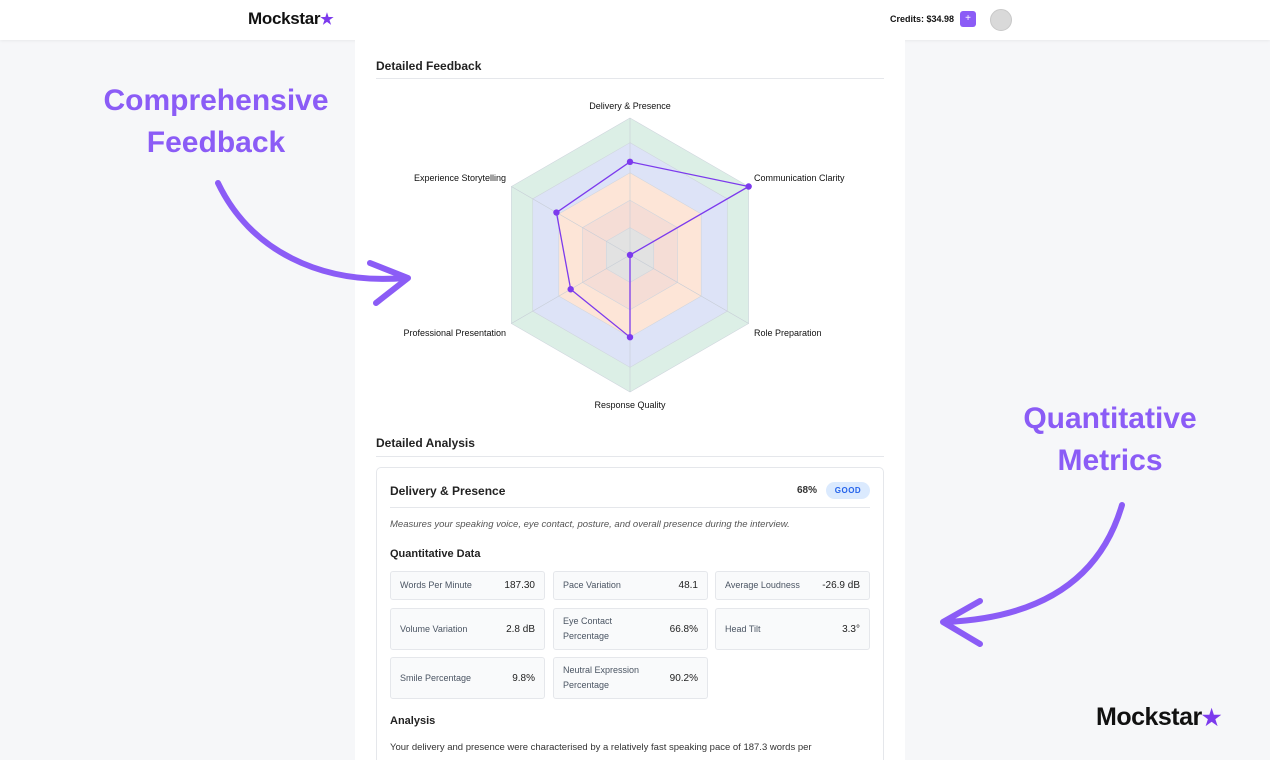 The width and height of the screenshot is (1270, 760). I want to click on metric-label: Head Tilt, so click(743, 629).